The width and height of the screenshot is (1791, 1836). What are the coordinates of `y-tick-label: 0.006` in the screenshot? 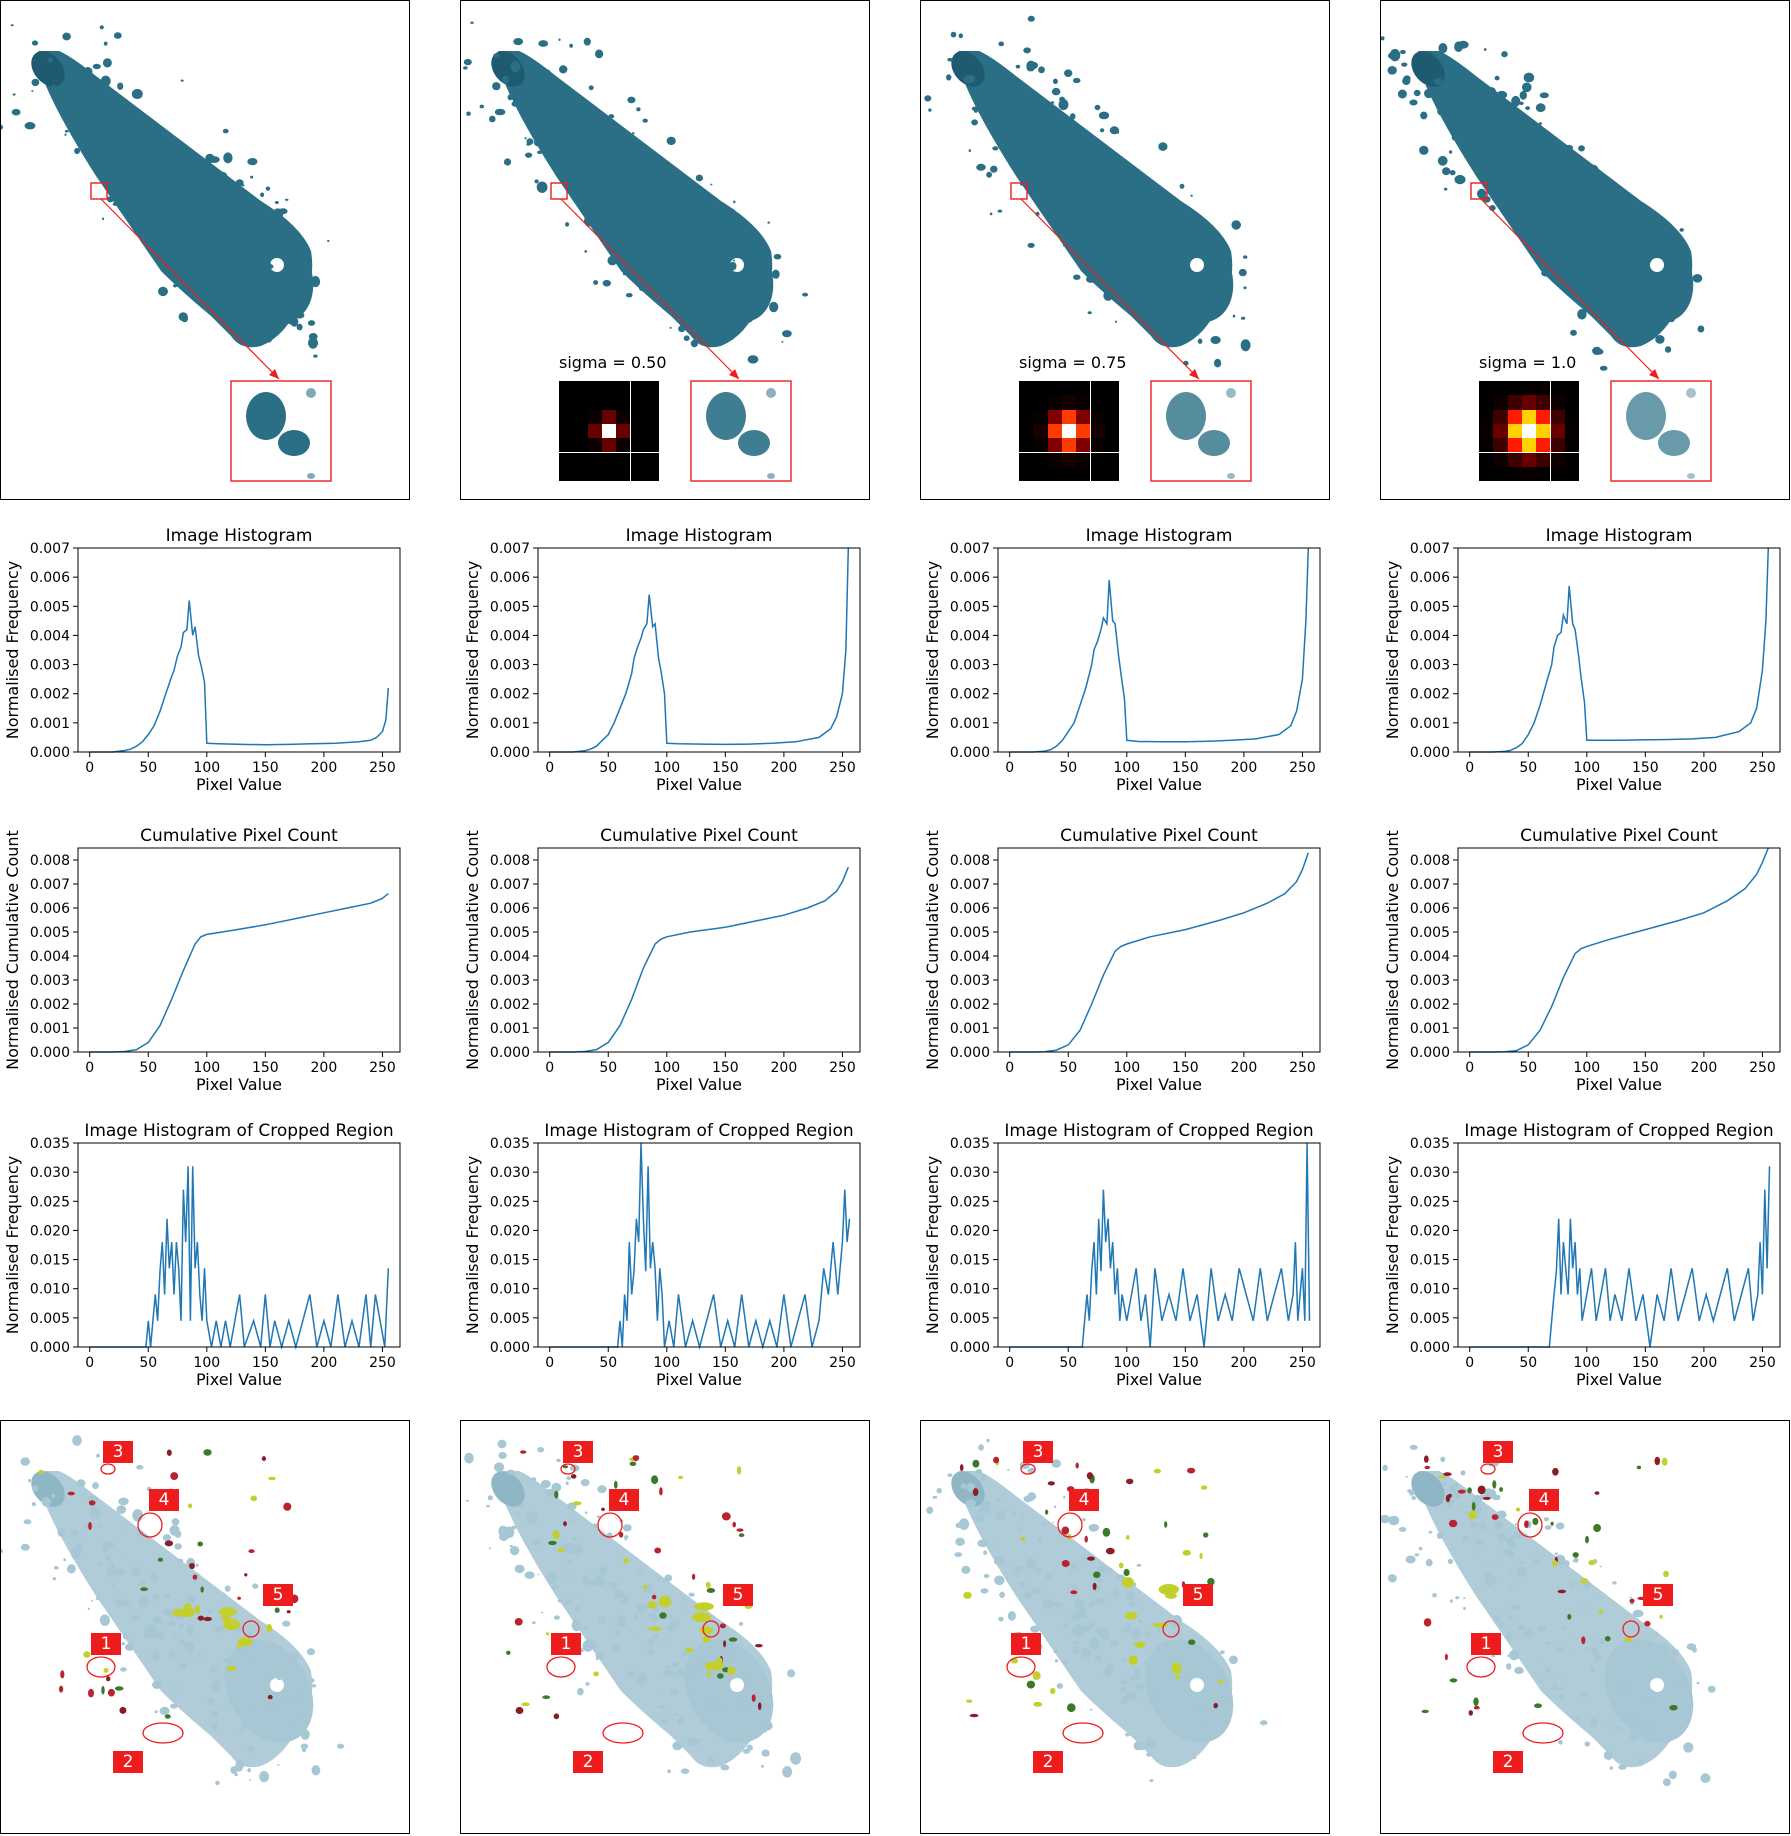 It's located at (510, 578).